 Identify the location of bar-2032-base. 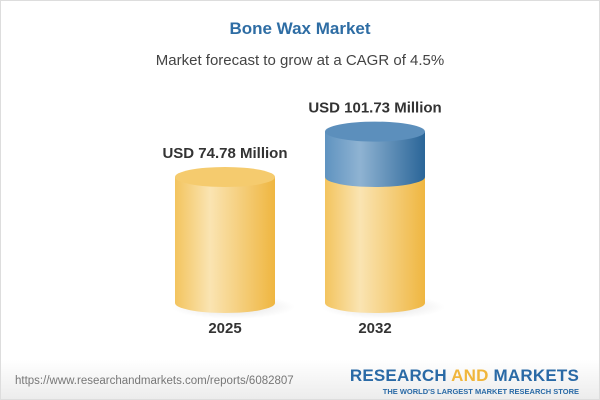
(375, 245).